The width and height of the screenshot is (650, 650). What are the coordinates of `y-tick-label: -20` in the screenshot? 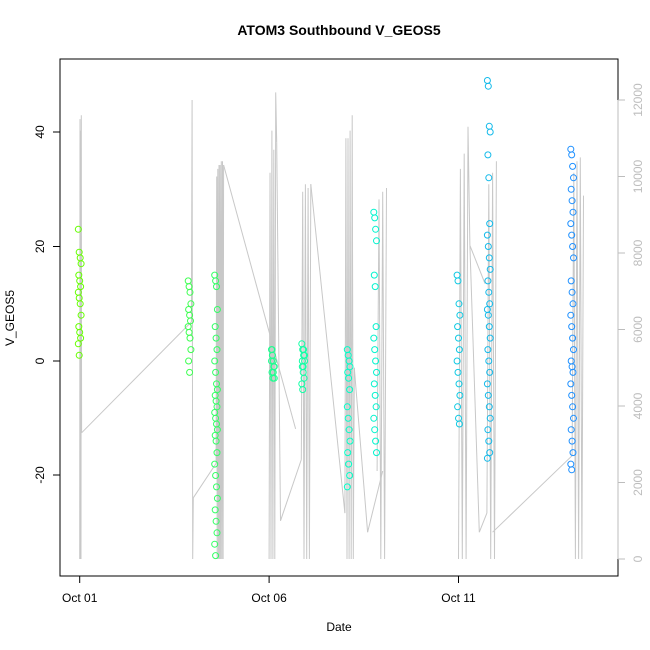 It's located at (40, 475).